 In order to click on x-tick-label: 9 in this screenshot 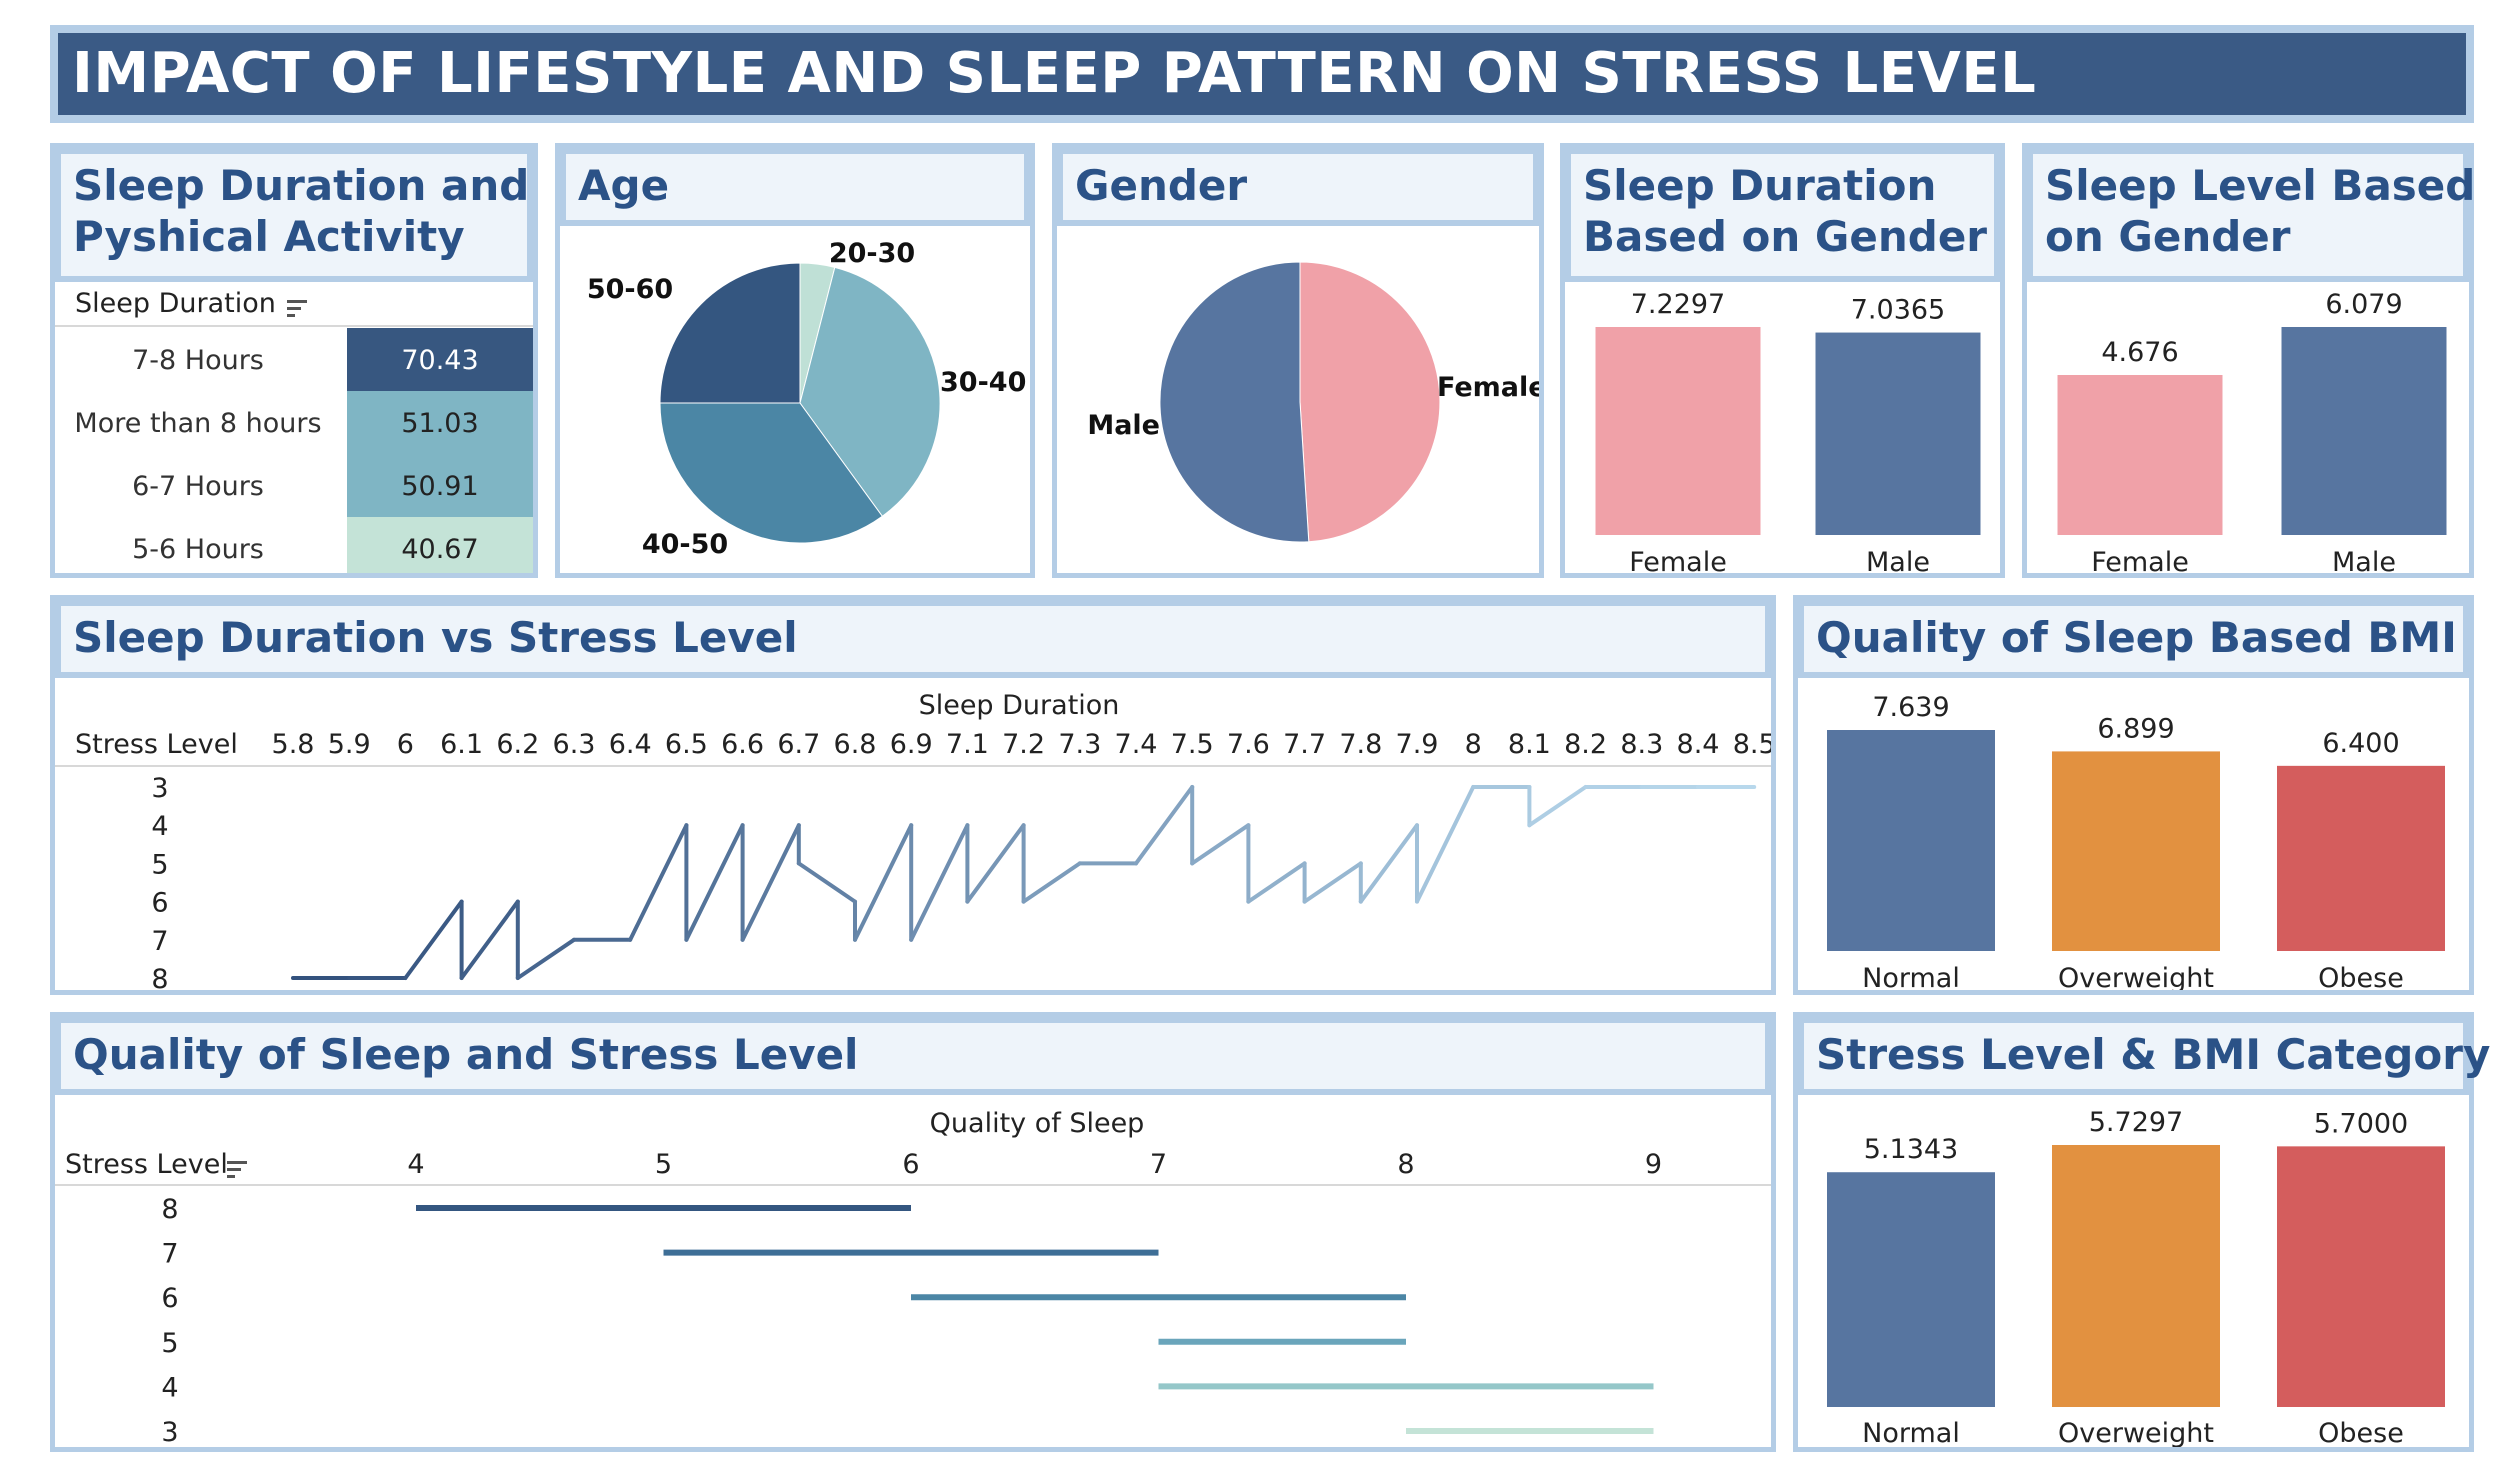, I will do `click(1653, 1164)`.